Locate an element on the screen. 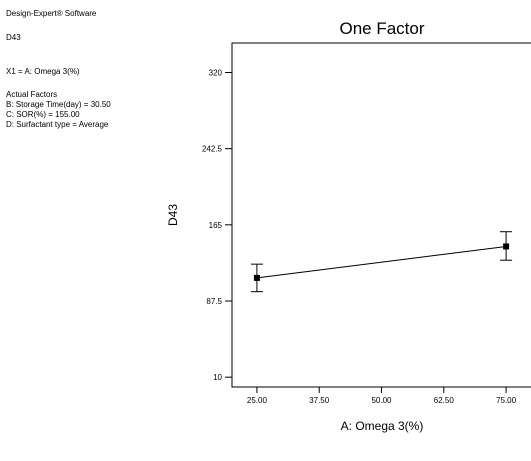 This screenshot has height=461, width=531. y-tick-label: 320 is located at coordinates (216, 72).